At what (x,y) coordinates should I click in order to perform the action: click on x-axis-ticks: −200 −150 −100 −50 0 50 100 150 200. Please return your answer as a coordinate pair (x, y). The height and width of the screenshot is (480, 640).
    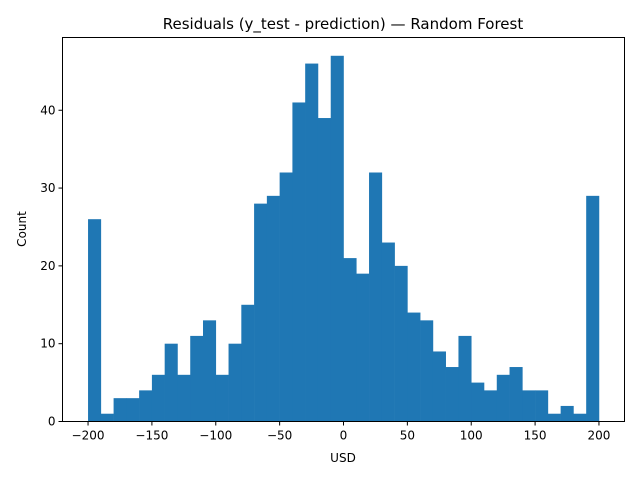
    Looking at the image, I should click on (341, 432).